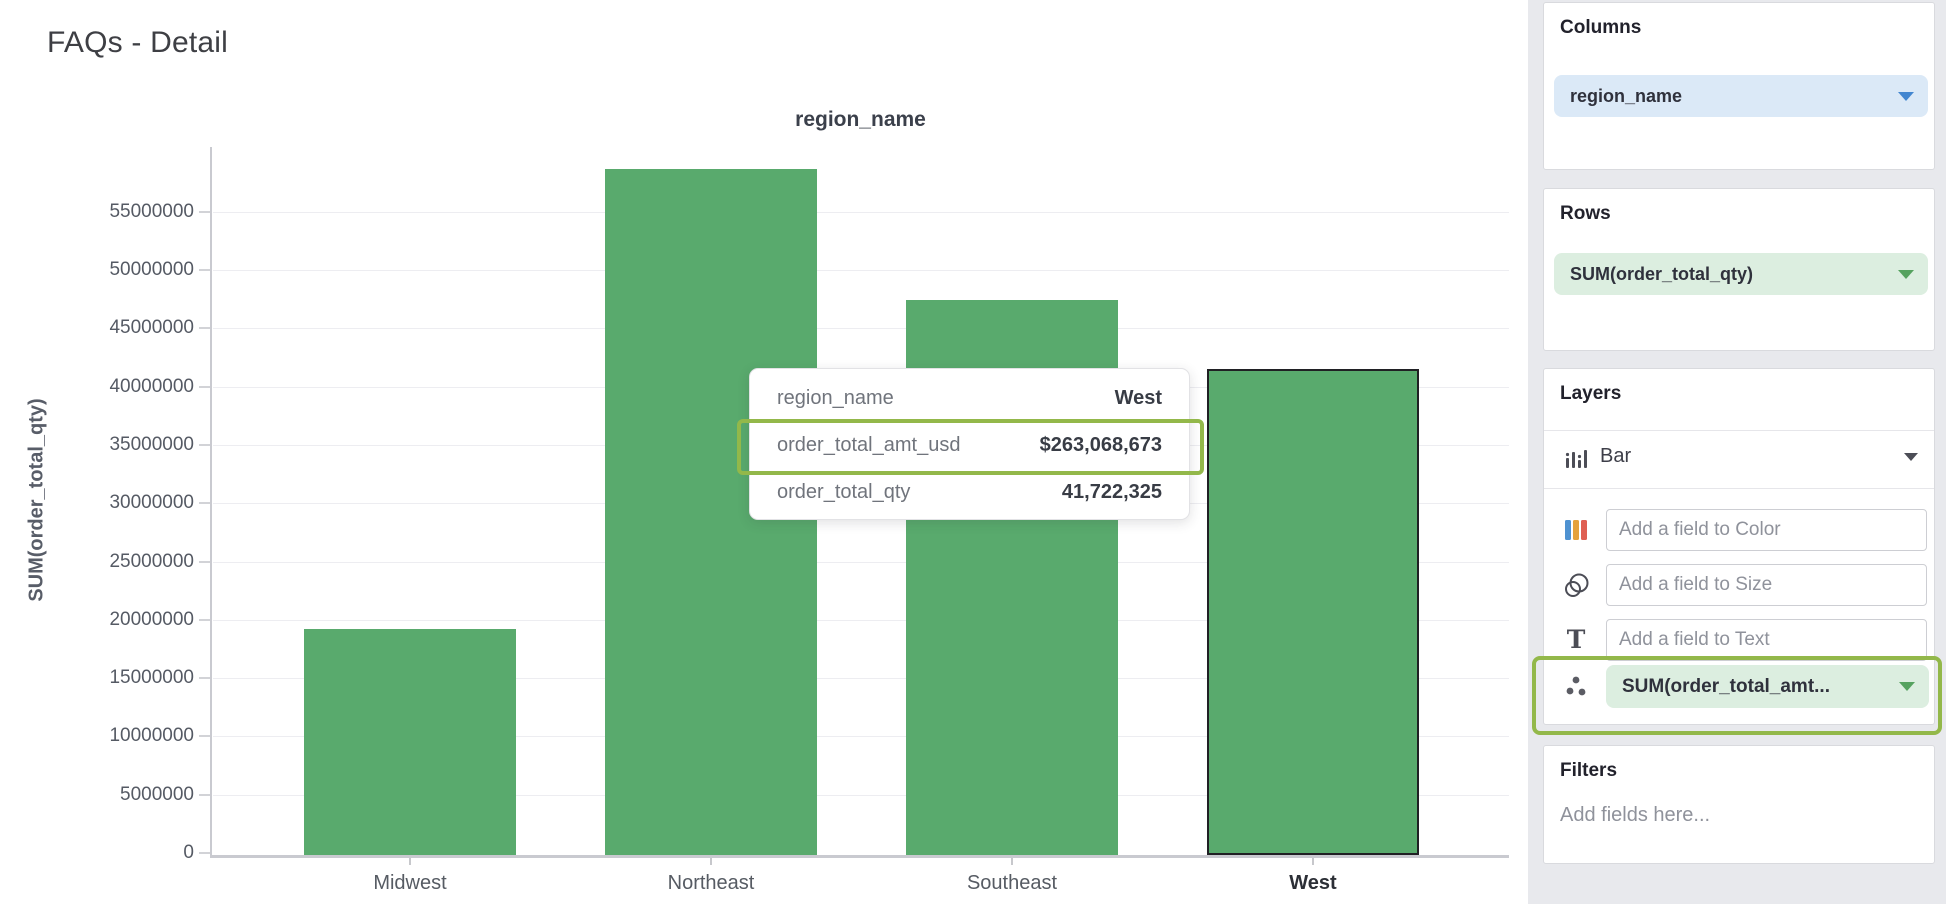 The height and width of the screenshot is (904, 1946). I want to click on y-tick-label: 50000000, so click(151, 269).